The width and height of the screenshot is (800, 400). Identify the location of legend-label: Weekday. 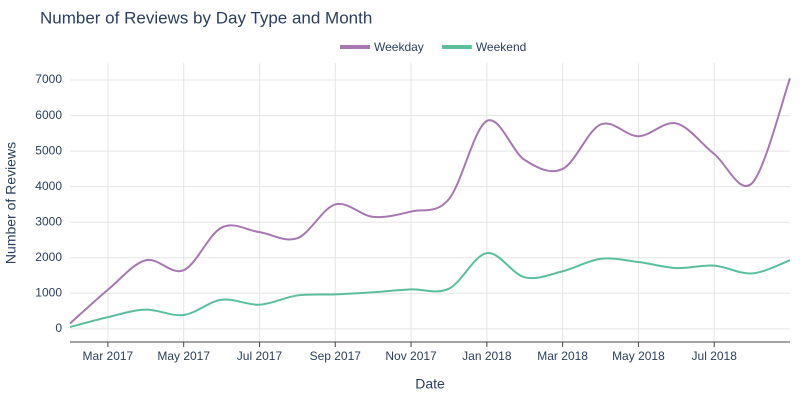
(399, 47).